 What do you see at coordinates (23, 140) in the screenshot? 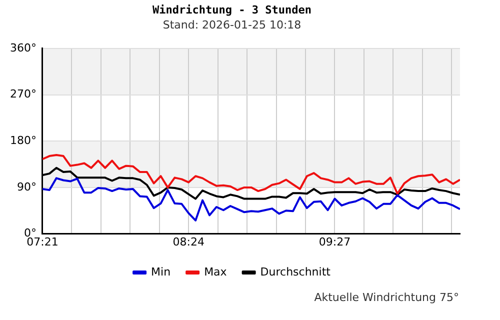
I see `y-tick-label: 180°` at bounding box center [23, 140].